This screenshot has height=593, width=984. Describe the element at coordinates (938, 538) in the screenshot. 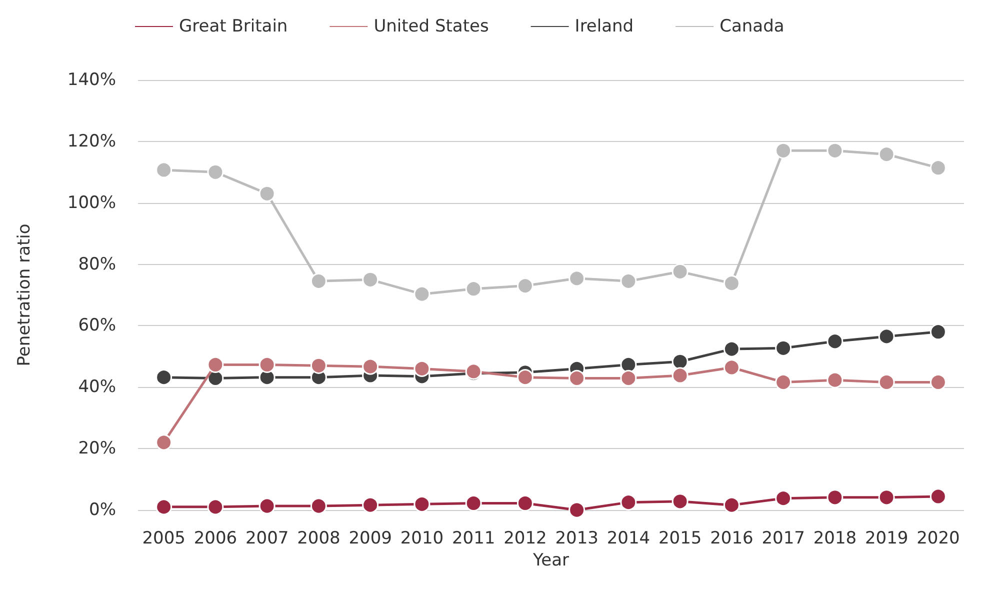

I see `x-tick-label: 2020` at that location.